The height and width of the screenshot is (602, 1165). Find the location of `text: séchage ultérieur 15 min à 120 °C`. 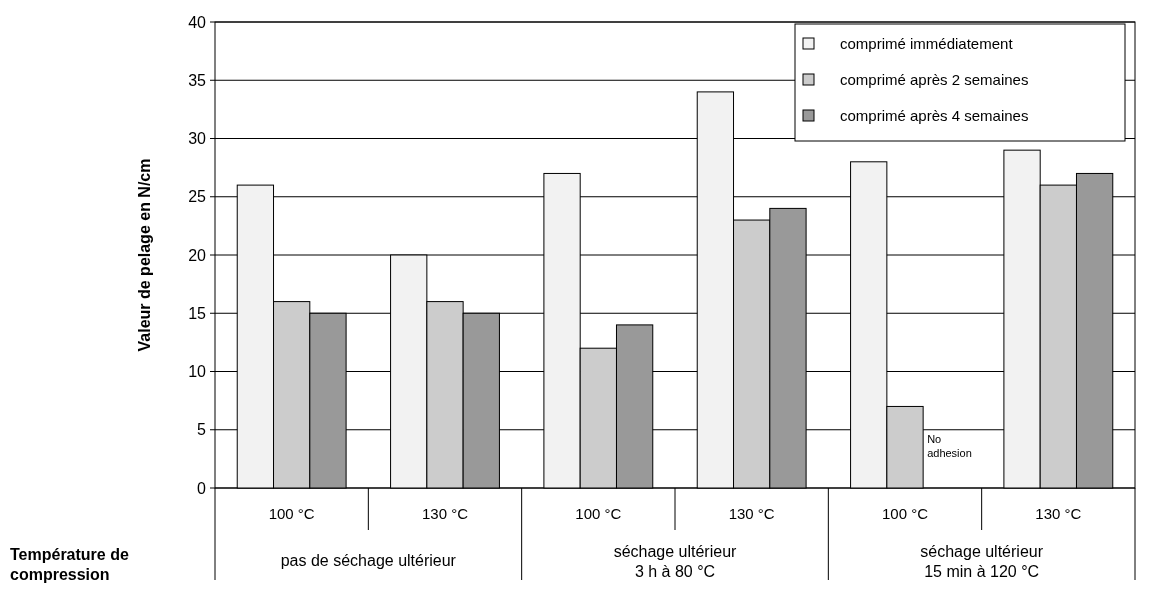

text: séchage ultérieur 15 min à 120 °C is located at coordinates (982, 561).